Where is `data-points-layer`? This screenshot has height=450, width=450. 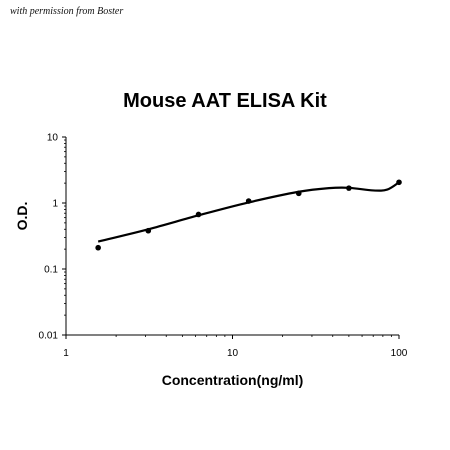 data-points-layer is located at coordinates (248, 215).